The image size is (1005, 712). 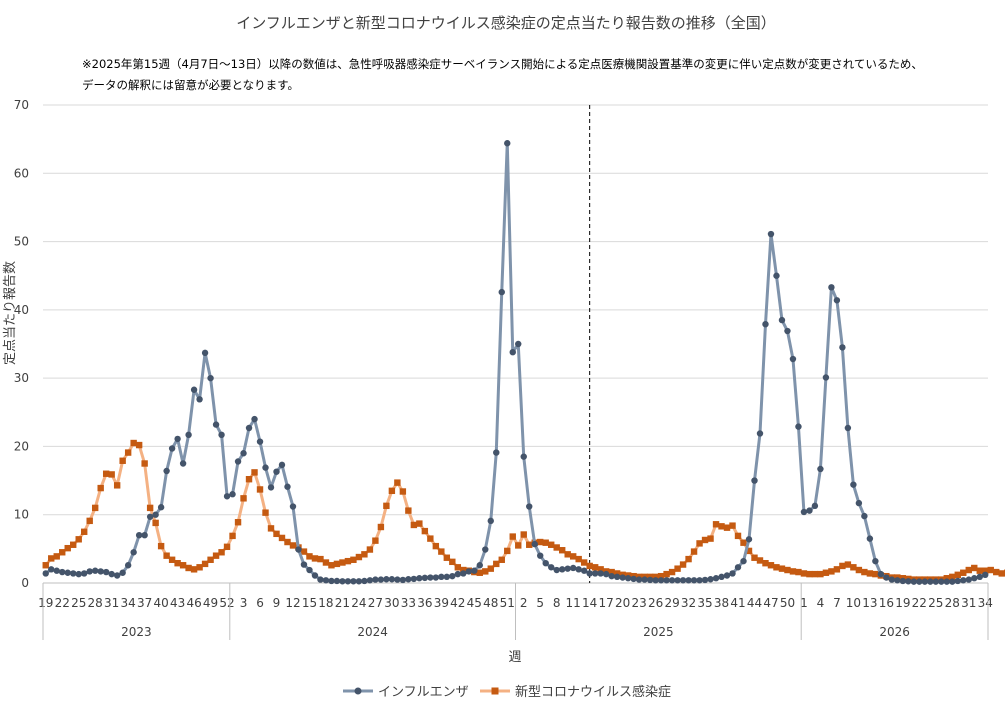 I want to click on x-tick-label: 32, so click(x=688, y=603).